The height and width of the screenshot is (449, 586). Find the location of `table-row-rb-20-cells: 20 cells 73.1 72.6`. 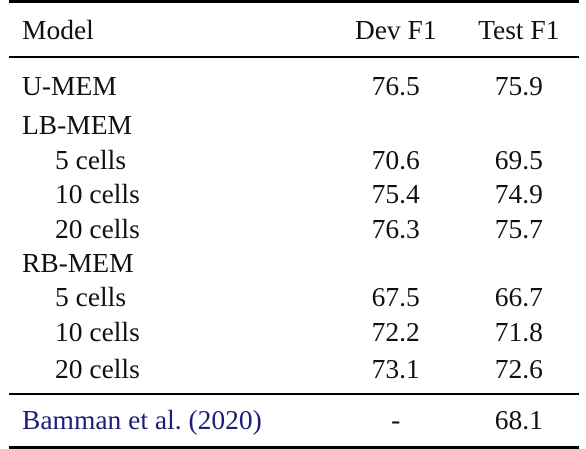

table-row-rb-20-cells: 20 cells 73.1 72.6 is located at coordinates (294, 371).